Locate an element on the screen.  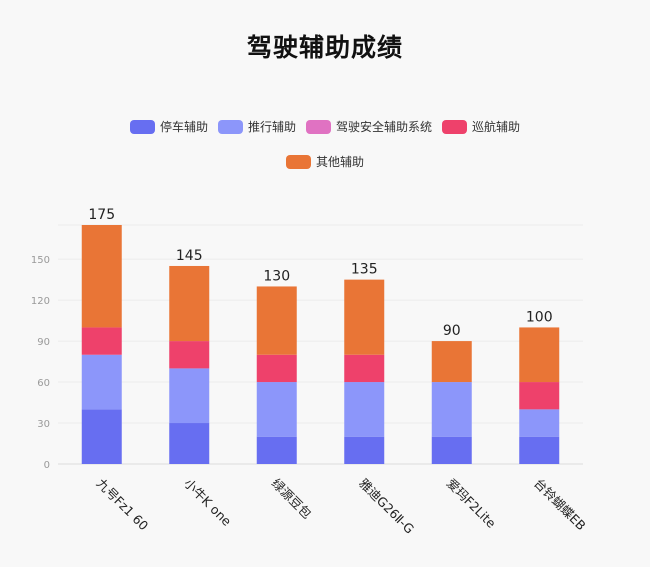
y-tick-label: 90 is located at coordinates (43, 342).